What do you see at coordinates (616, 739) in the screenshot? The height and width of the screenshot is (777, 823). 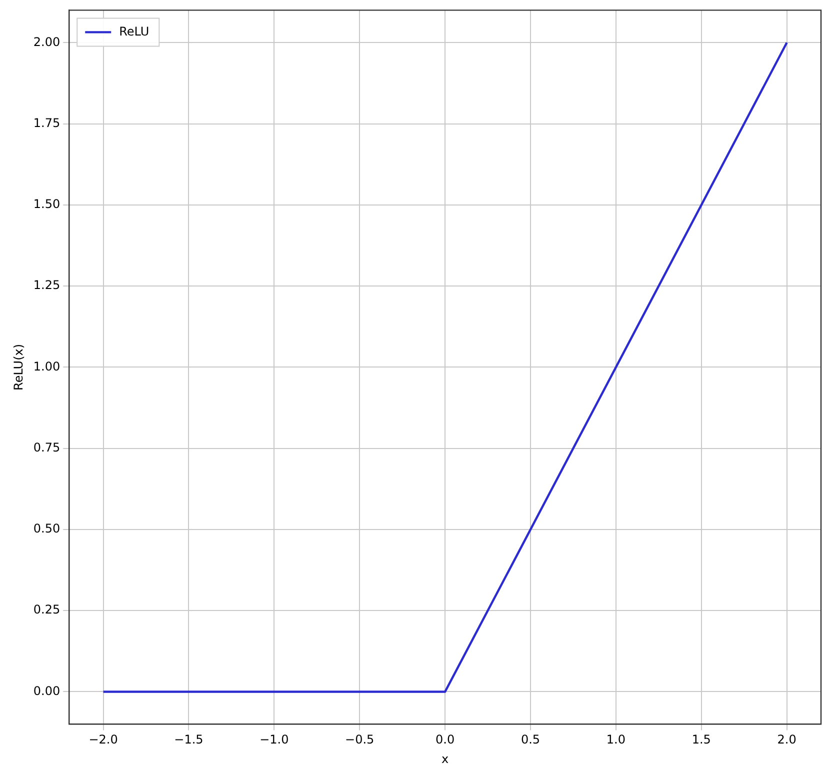 I see `x-tick-label: 1.0` at bounding box center [616, 739].